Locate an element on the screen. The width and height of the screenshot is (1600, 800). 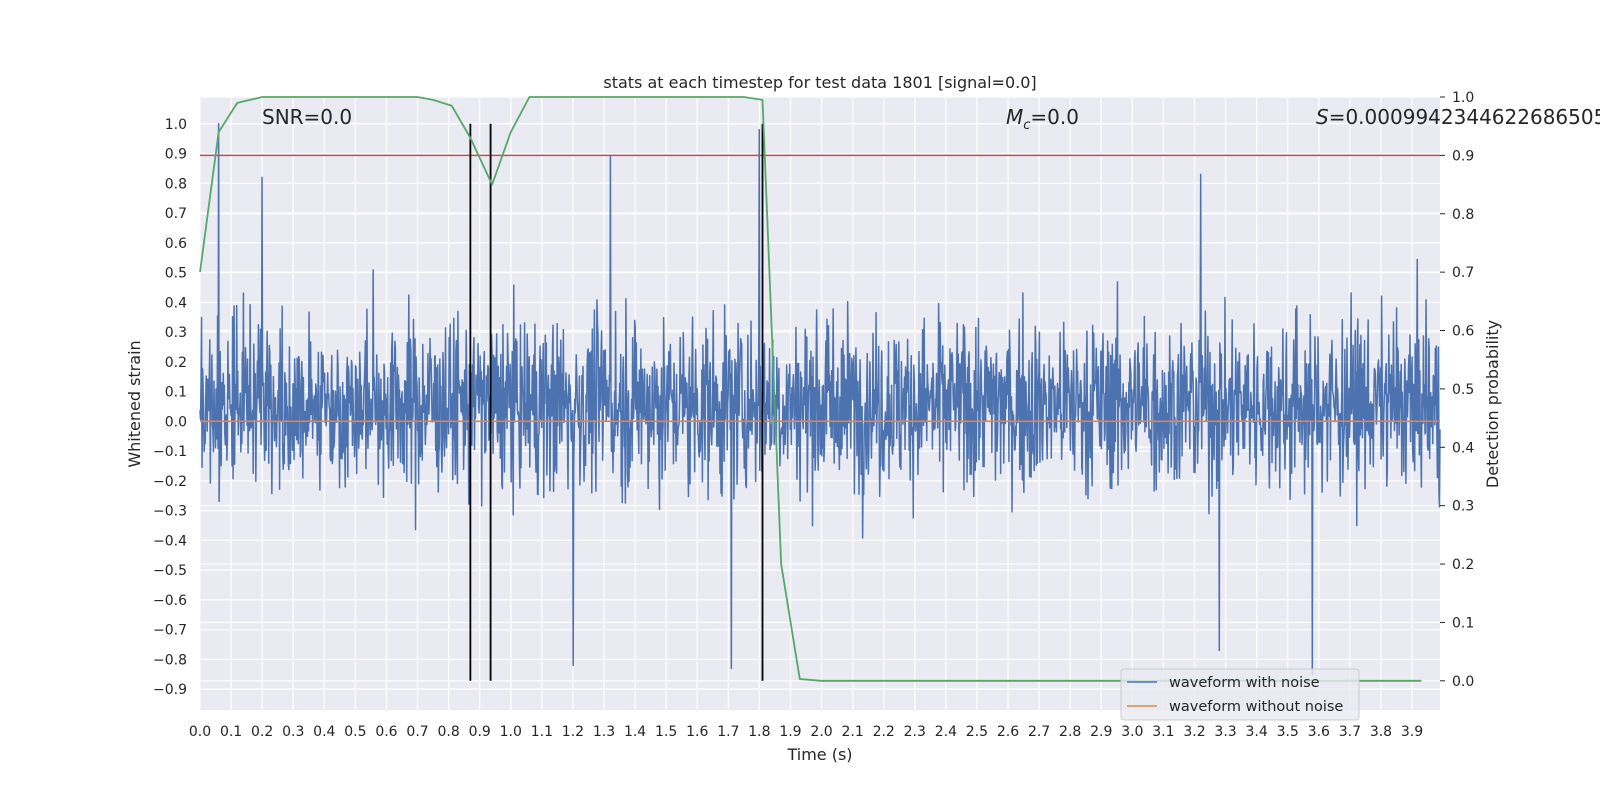
y-tick-label: 0.9 is located at coordinates (176, 155).